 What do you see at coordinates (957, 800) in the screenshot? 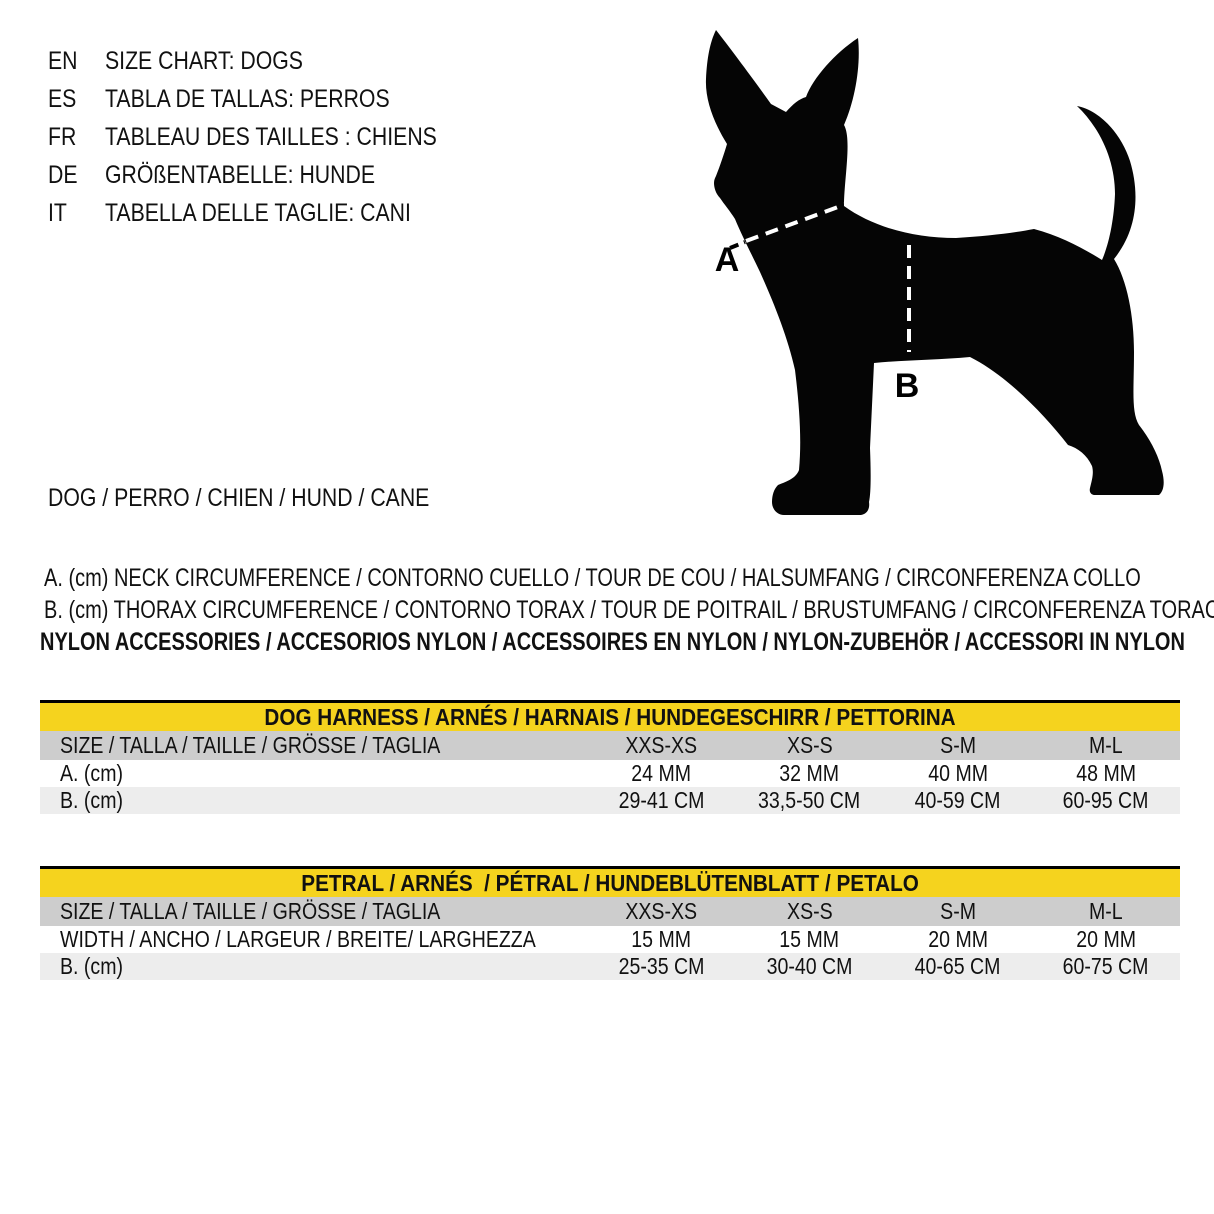
I see `cell: 40-59 CM` at bounding box center [957, 800].